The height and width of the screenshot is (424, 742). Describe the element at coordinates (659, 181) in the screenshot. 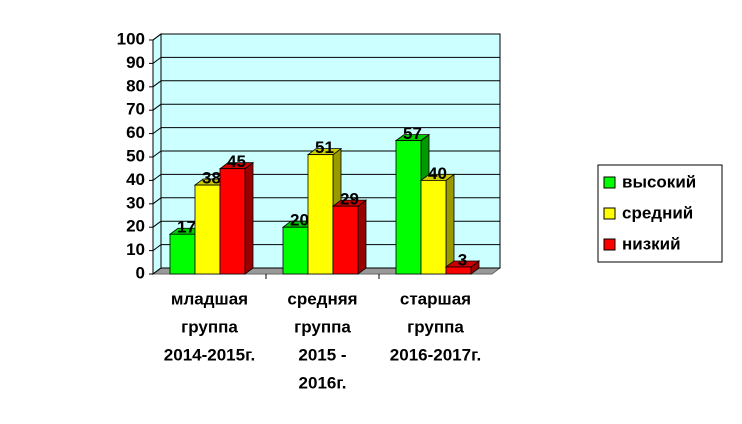

I see `legend-label: высокий` at that location.